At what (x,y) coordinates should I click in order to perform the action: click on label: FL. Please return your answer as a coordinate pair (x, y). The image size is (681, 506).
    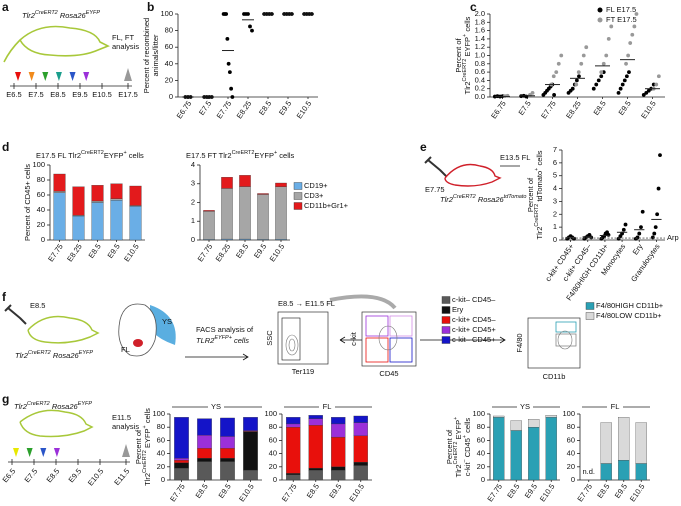
    Looking at the image, I should click on (125, 349).